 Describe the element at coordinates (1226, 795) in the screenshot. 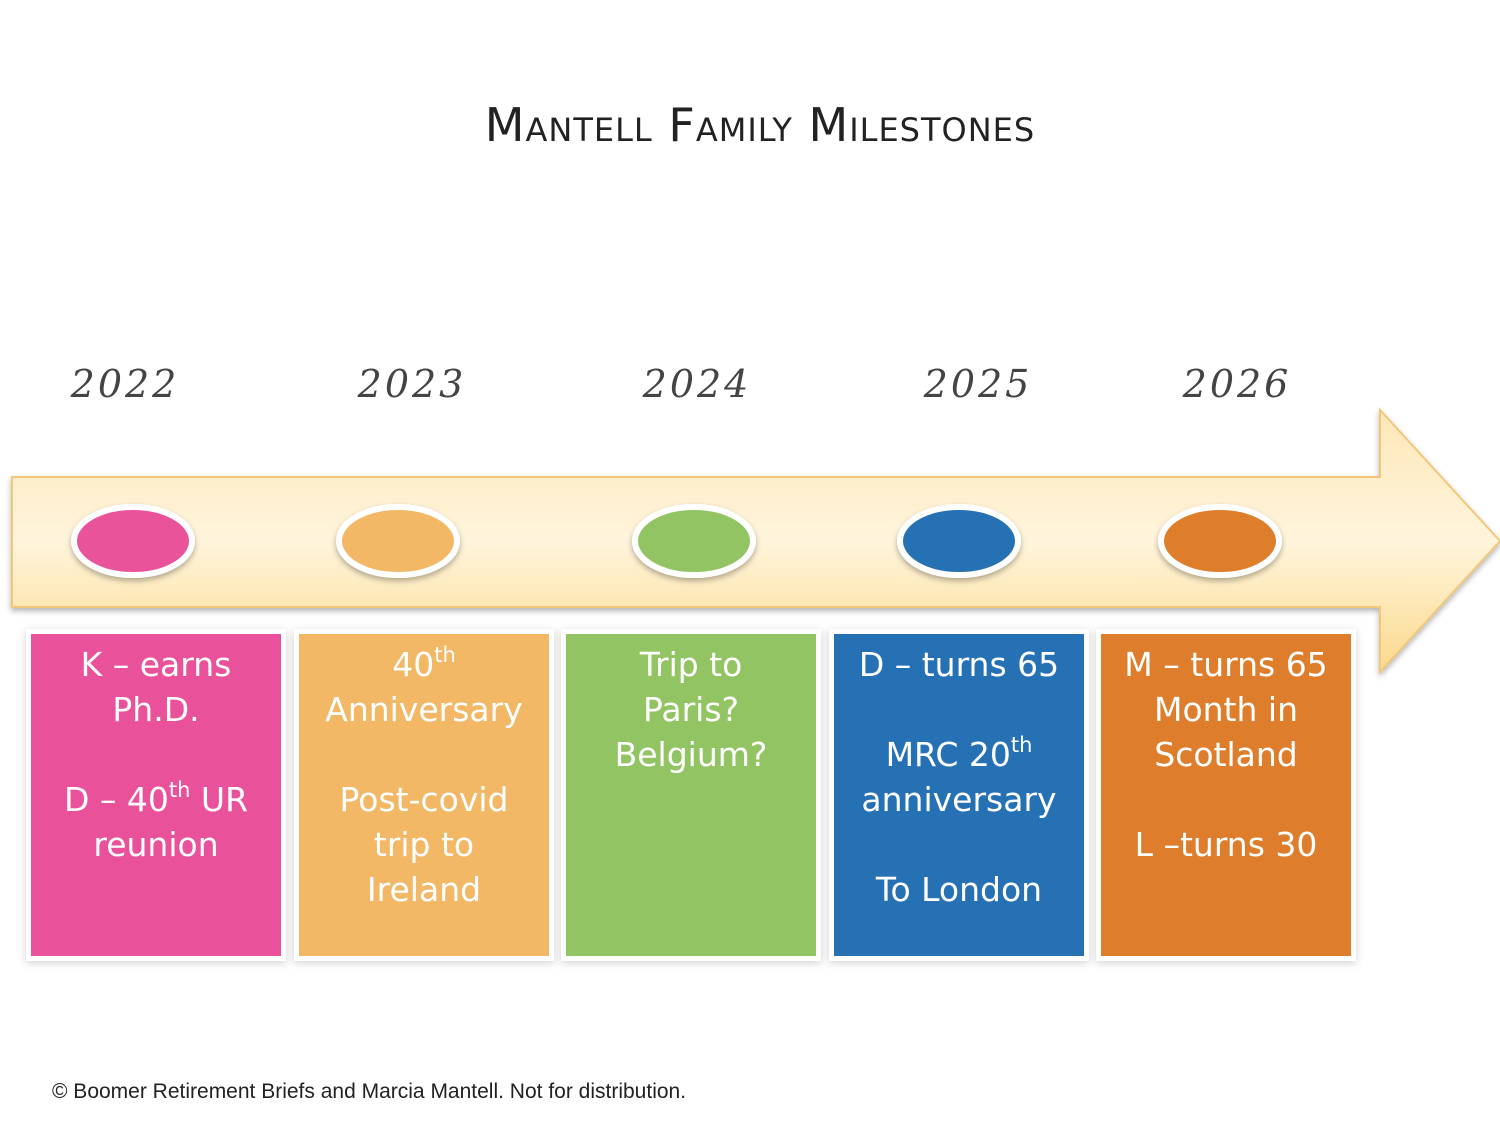

I see `milestone-card: M – turns 65 Month in Scotland L –turns 30` at that location.